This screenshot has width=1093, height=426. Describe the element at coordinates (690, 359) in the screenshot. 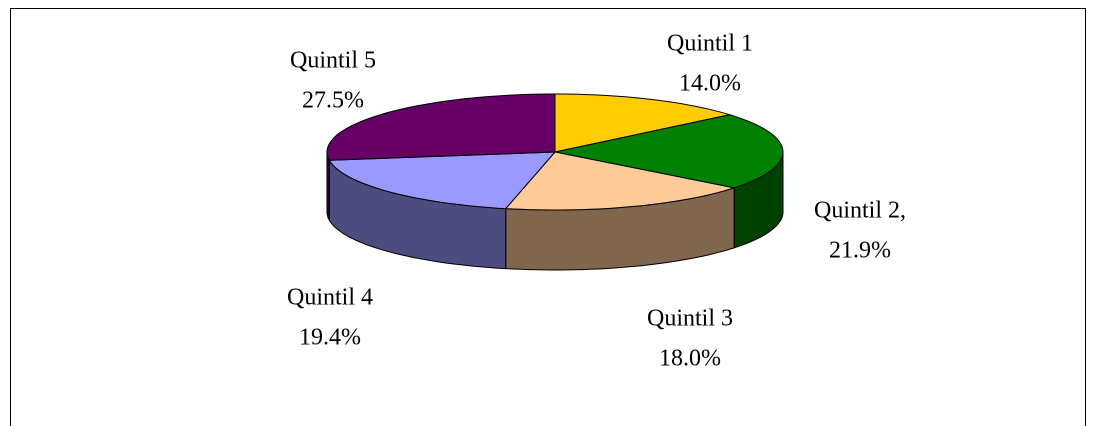

I see `slice-value-label: 18.0%` at that location.